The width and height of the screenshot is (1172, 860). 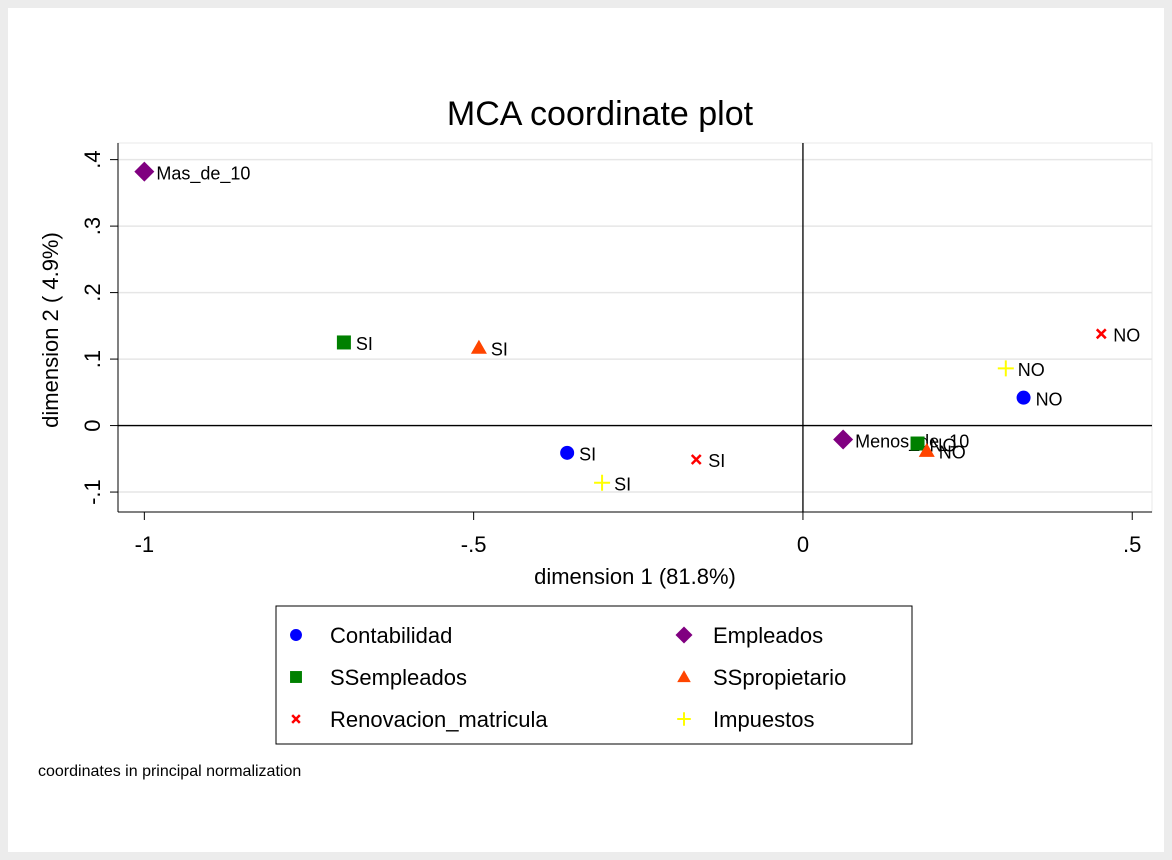 What do you see at coordinates (391, 635) in the screenshot?
I see `legend-label: Contabilidad` at bounding box center [391, 635].